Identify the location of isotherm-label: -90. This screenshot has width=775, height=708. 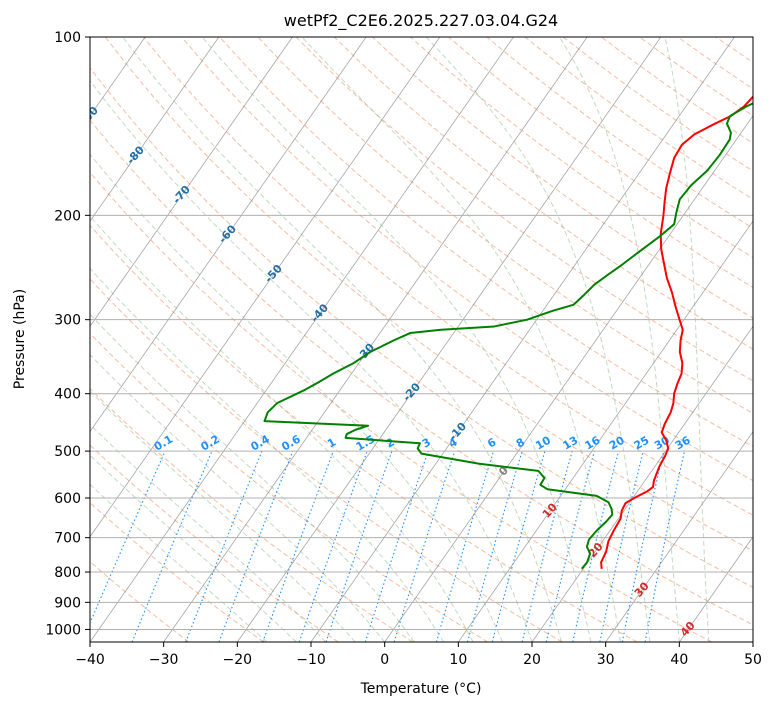
(89, 116).